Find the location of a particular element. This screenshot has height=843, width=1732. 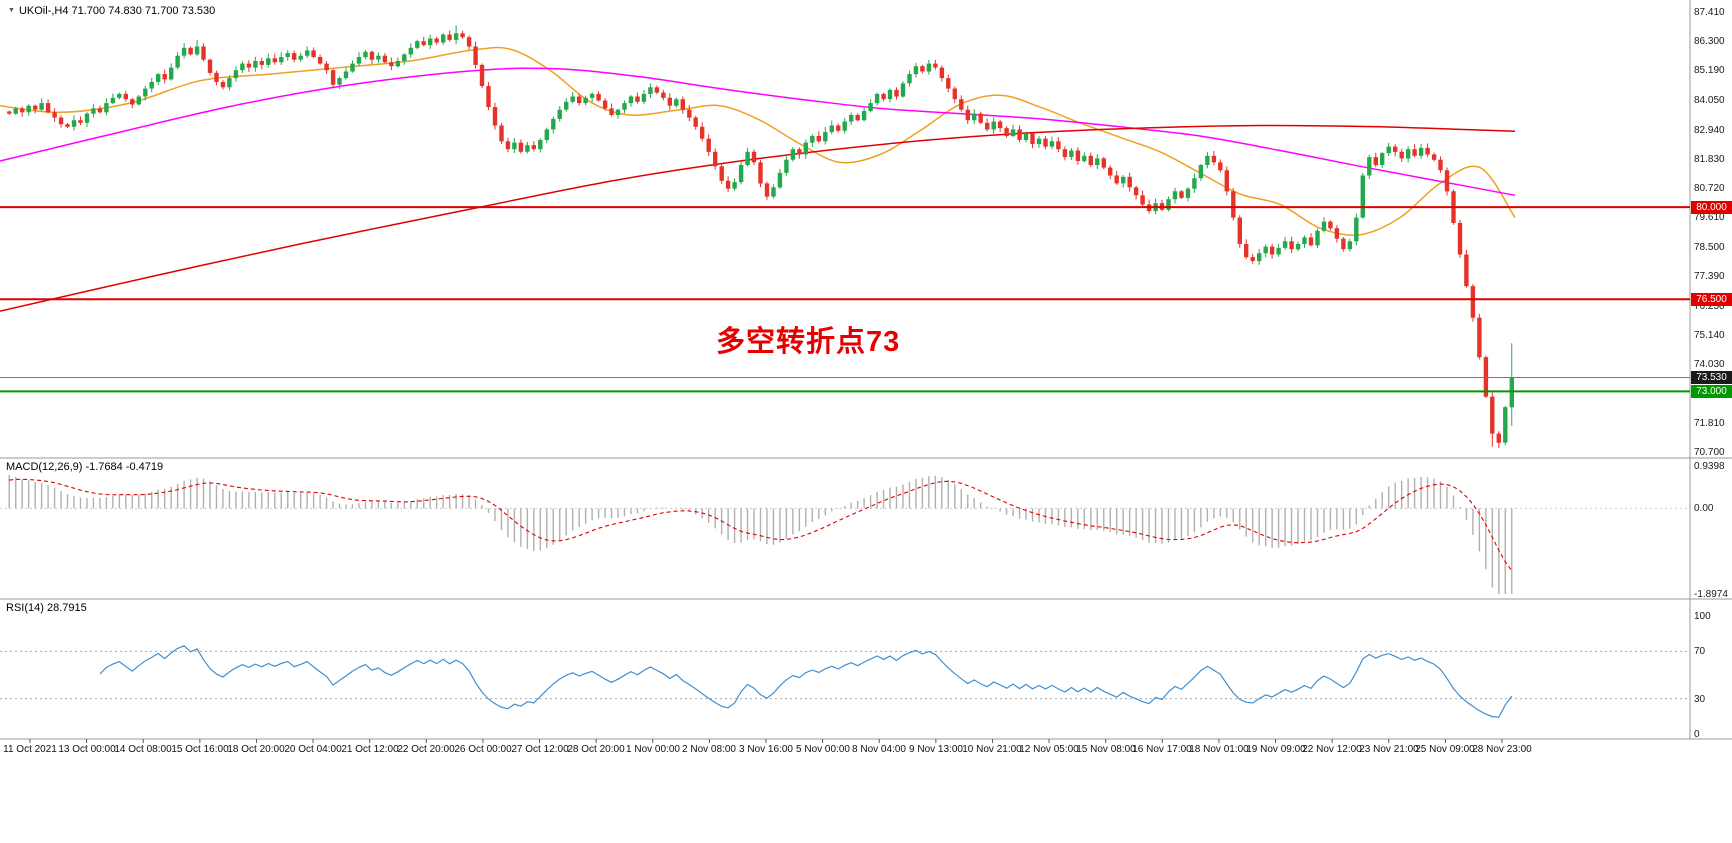

rsi-axis-label: 70 is located at coordinates (1700, 651).